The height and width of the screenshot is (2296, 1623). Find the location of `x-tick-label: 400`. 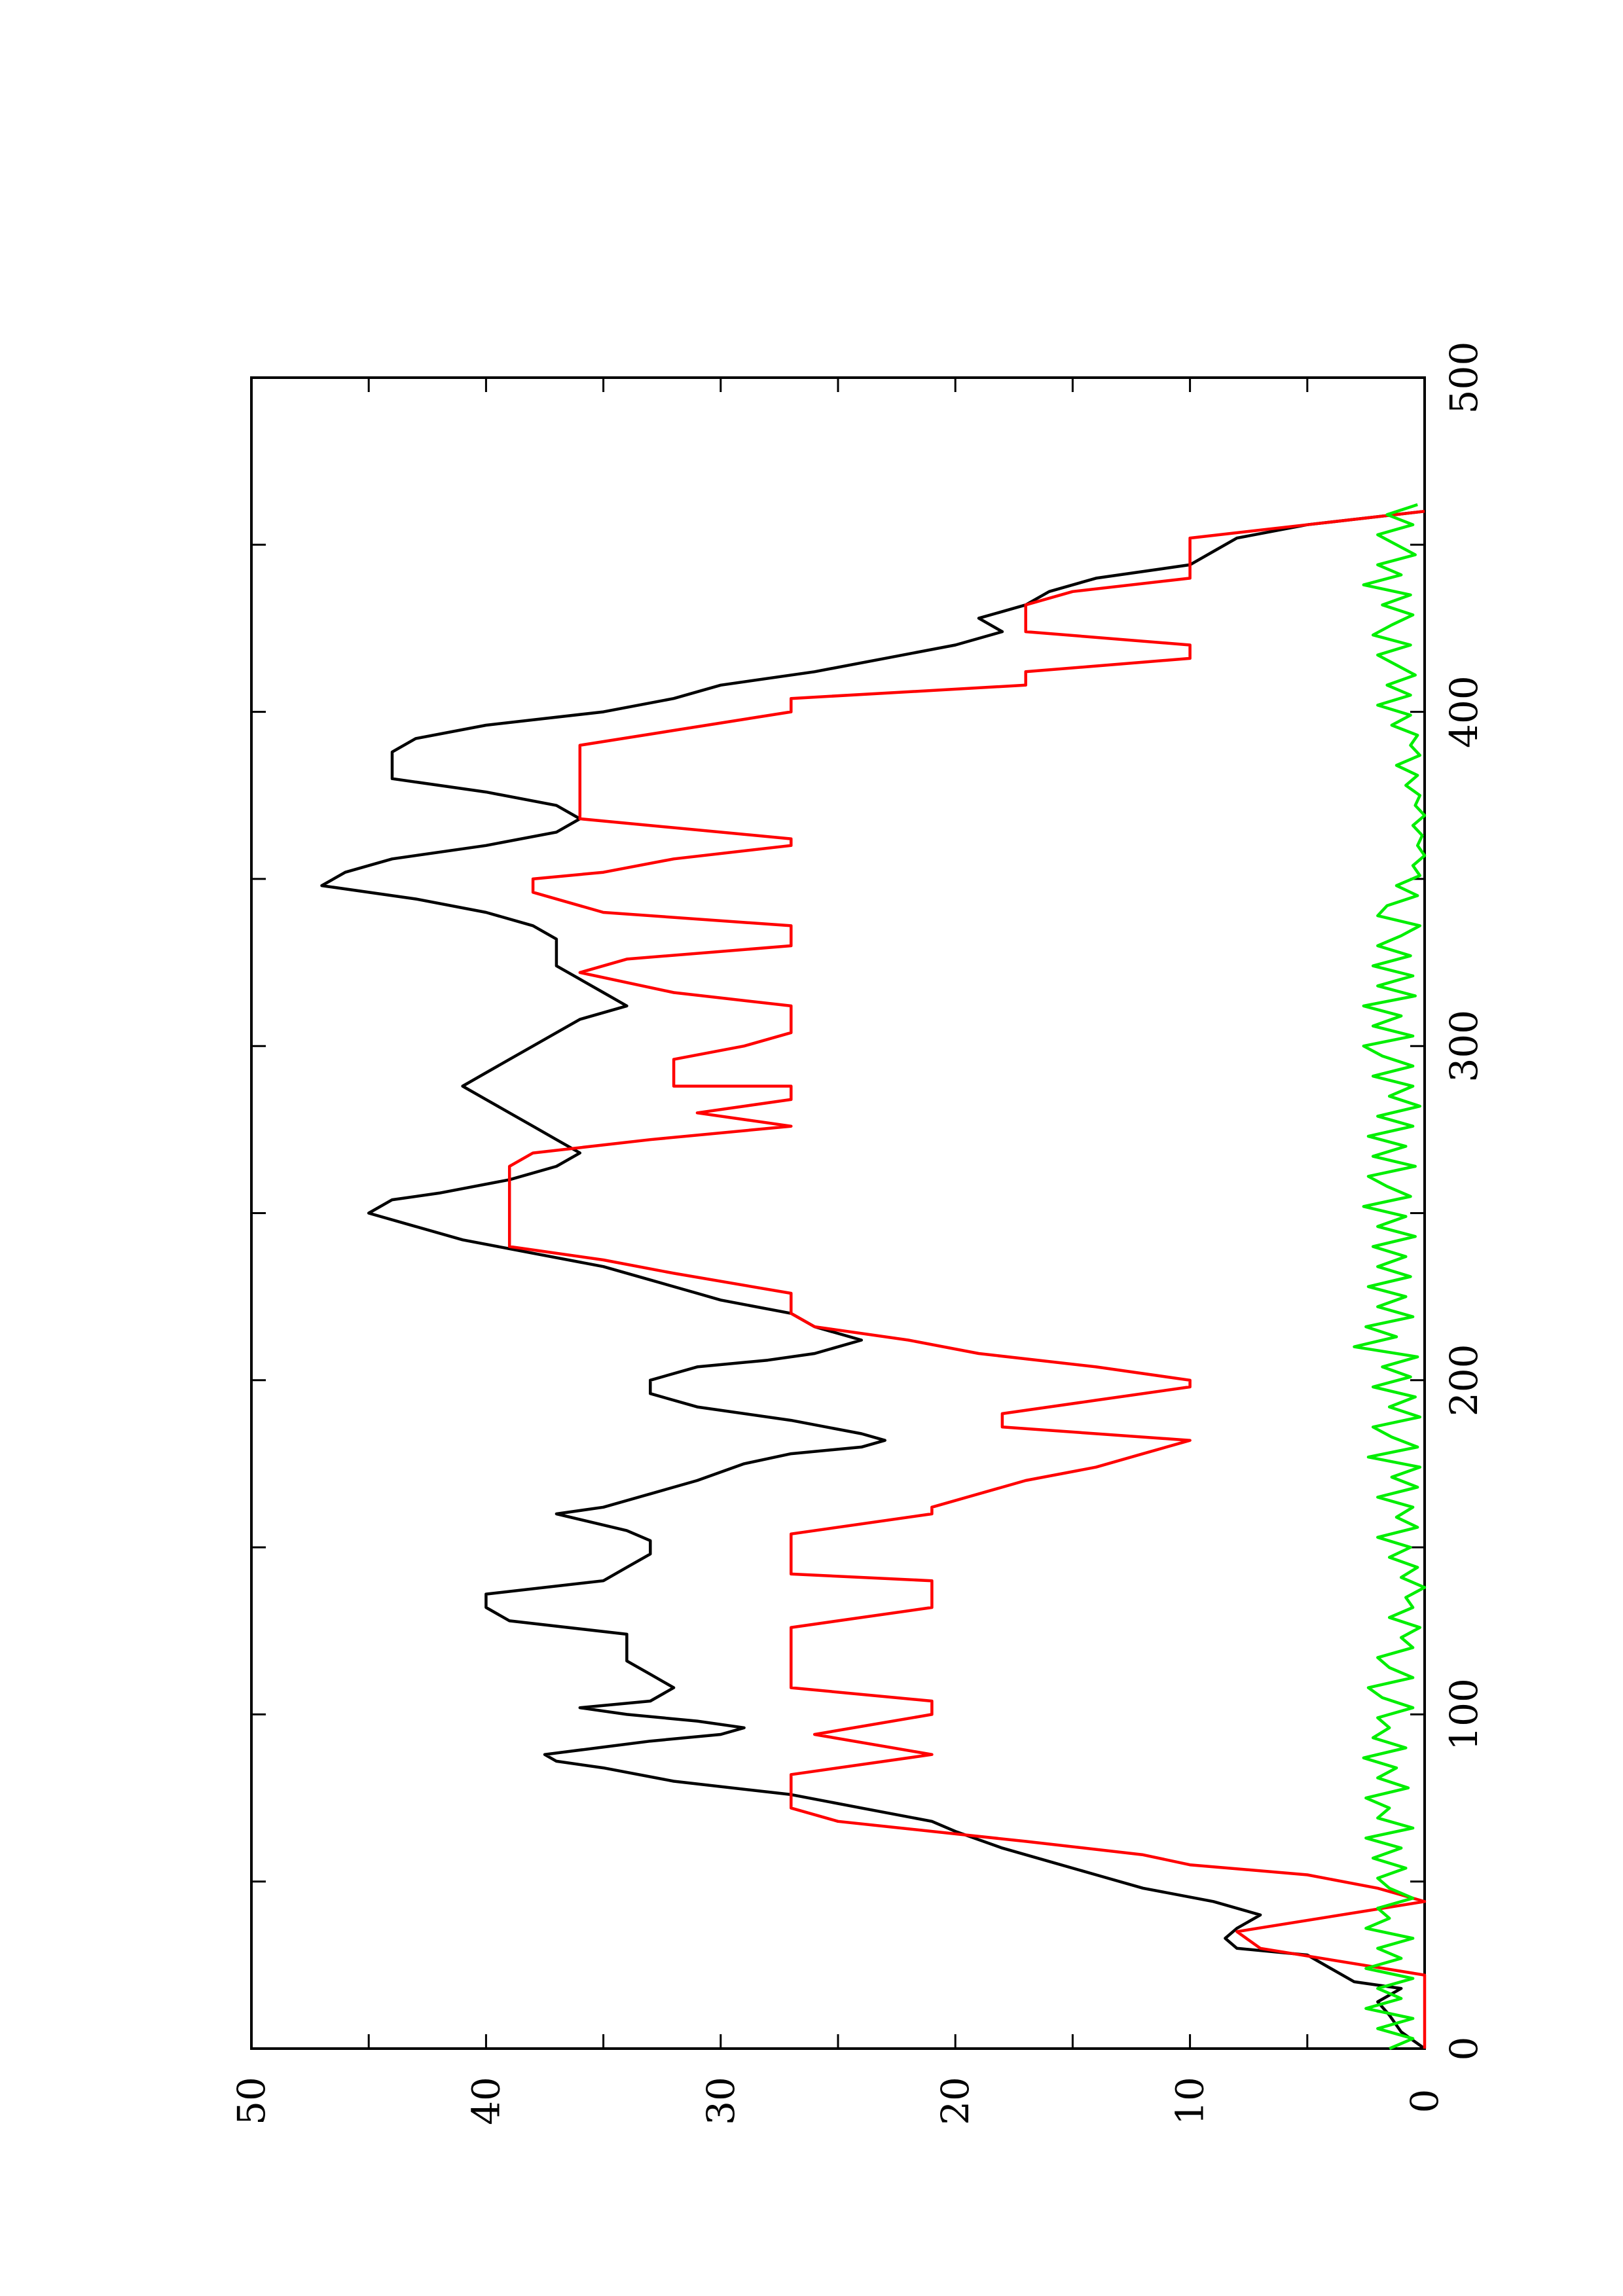

x-tick-label: 400 is located at coordinates (1464, 711).